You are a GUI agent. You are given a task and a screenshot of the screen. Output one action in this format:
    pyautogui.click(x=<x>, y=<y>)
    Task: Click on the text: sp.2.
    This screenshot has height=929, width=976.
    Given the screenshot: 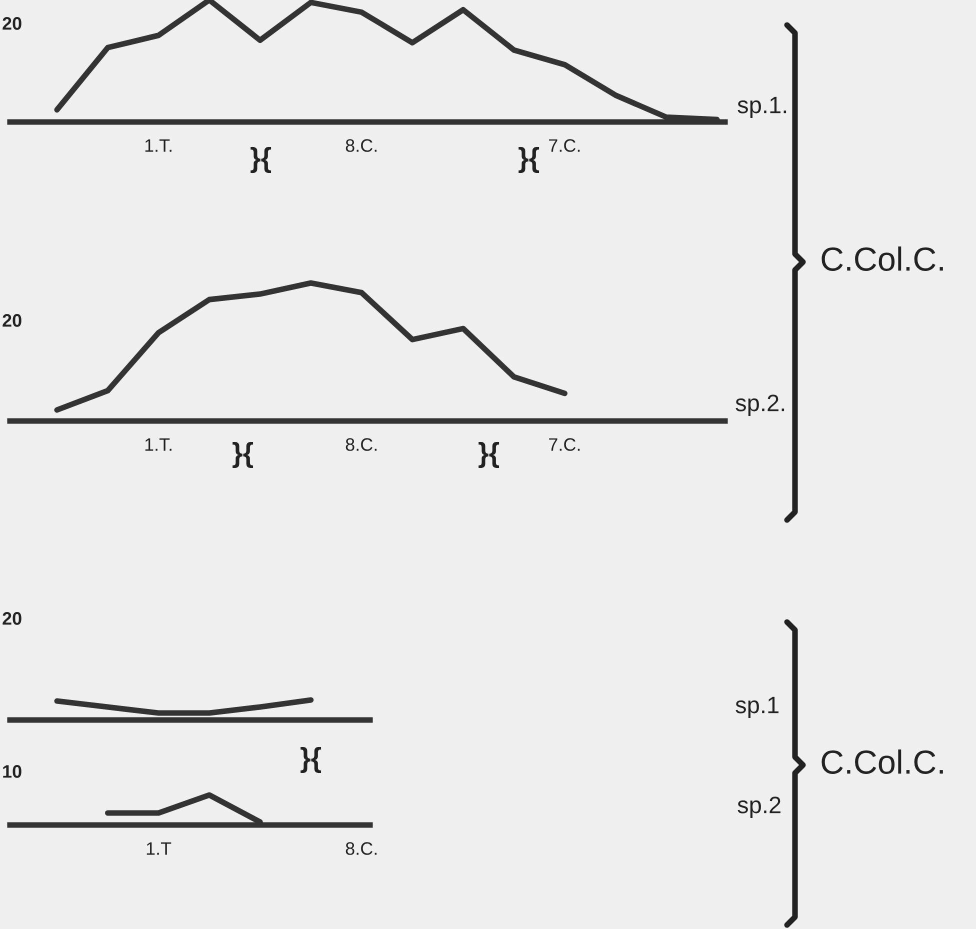 What is the action you would take?
    pyautogui.click(x=760, y=405)
    